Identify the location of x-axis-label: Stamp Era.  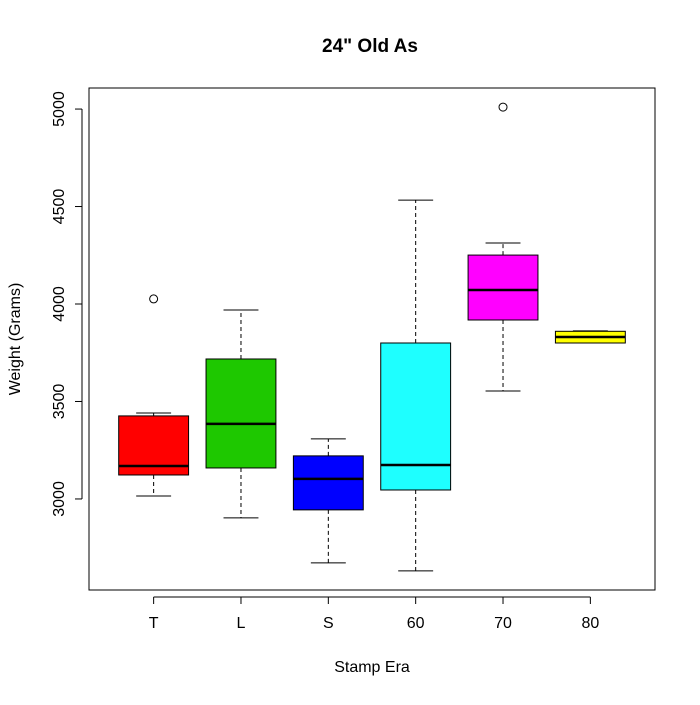
(372, 667).